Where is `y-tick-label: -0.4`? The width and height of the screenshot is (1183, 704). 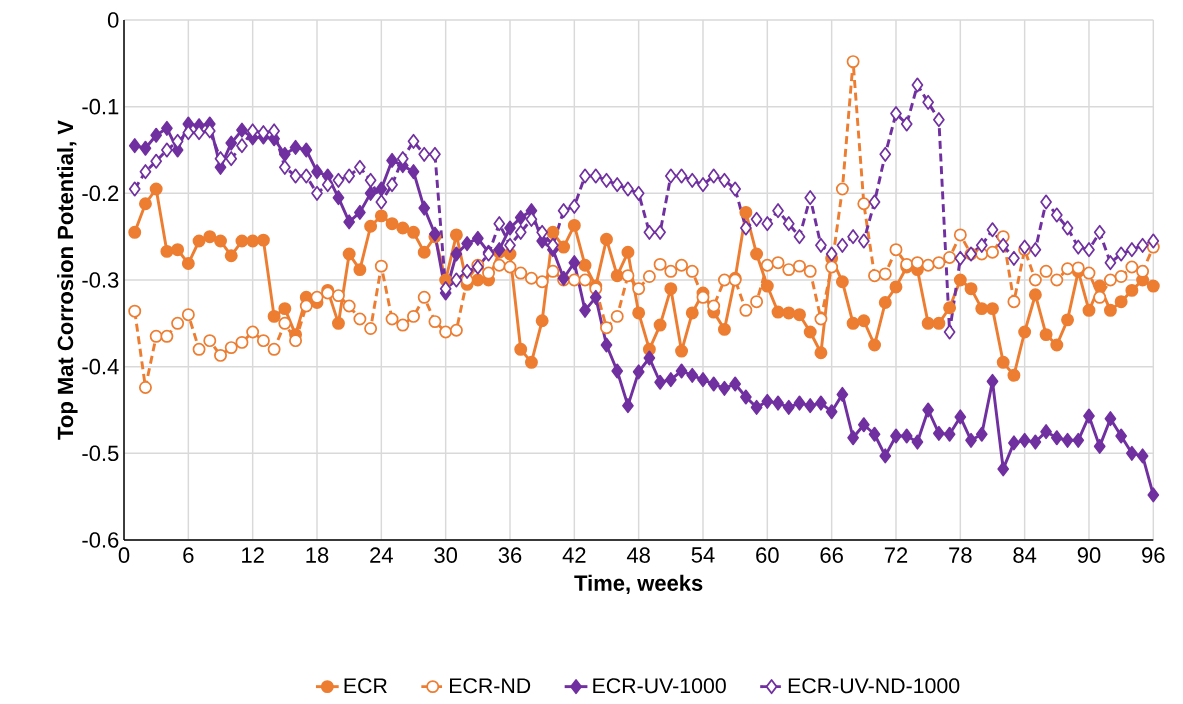
y-tick-label: -0.4 is located at coordinates (100, 366).